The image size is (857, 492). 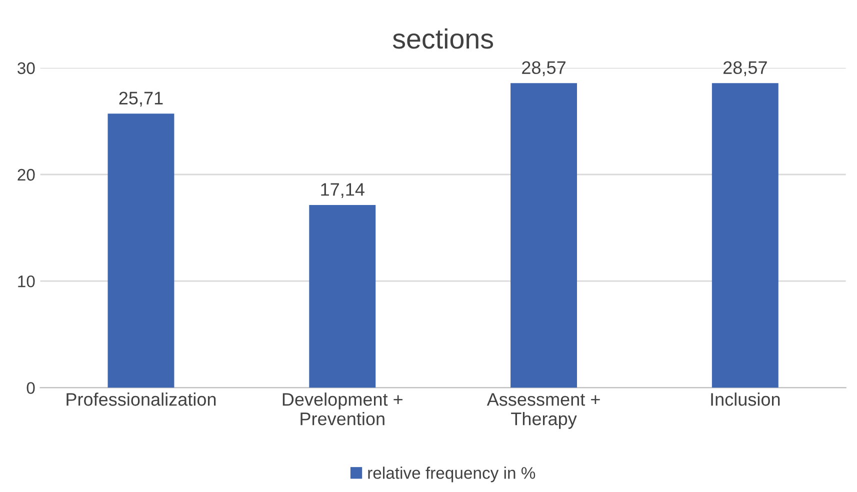 What do you see at coordinates (141, 99) in the screenshot?
I see `data-label: 25,71` at bounding box center [141, 99].